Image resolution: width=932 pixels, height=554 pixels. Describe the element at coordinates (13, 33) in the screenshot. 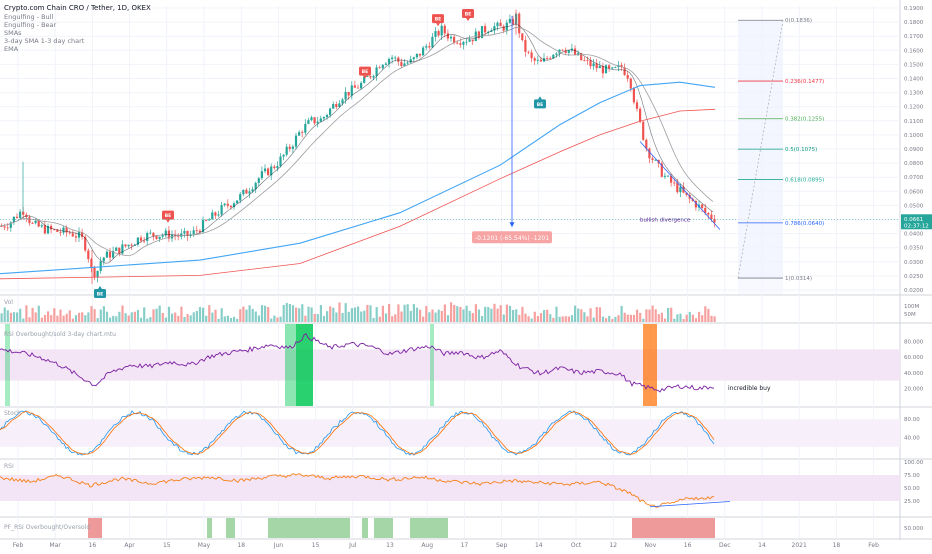

I see `legend-smas: SMAs` at that location.